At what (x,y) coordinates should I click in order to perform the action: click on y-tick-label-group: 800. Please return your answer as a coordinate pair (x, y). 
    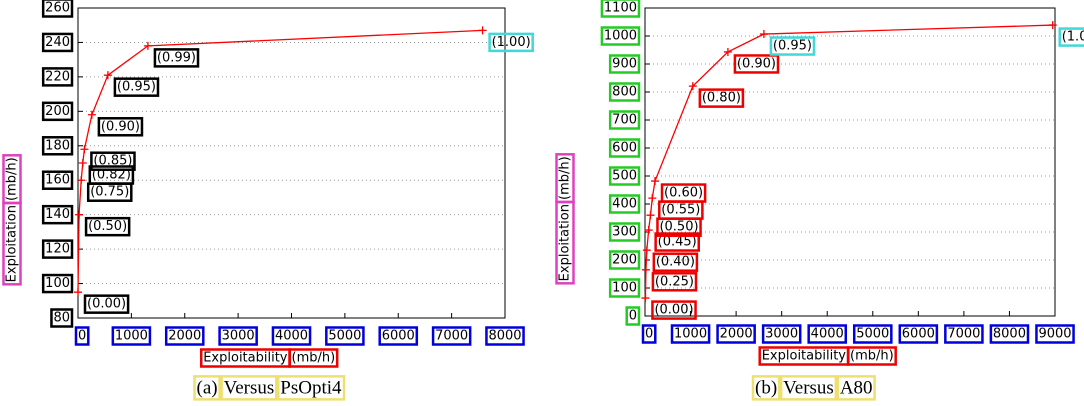
    Looking at the image, I should click on (624, 92).